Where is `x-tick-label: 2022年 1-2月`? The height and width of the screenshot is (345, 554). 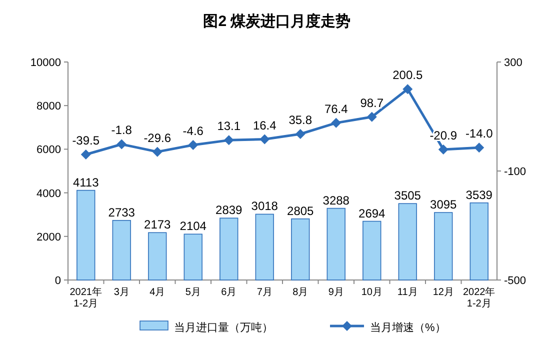 x-tick-label: 2022年 1-2月 is located at coordinates (479, 298).